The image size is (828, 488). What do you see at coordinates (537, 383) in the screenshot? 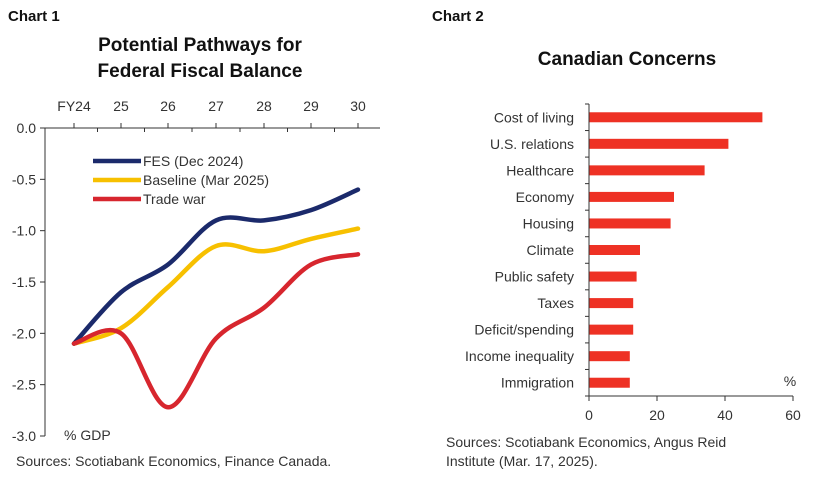
I see `chart-2-category-label: Immigration` at bounding box center [537, 383].